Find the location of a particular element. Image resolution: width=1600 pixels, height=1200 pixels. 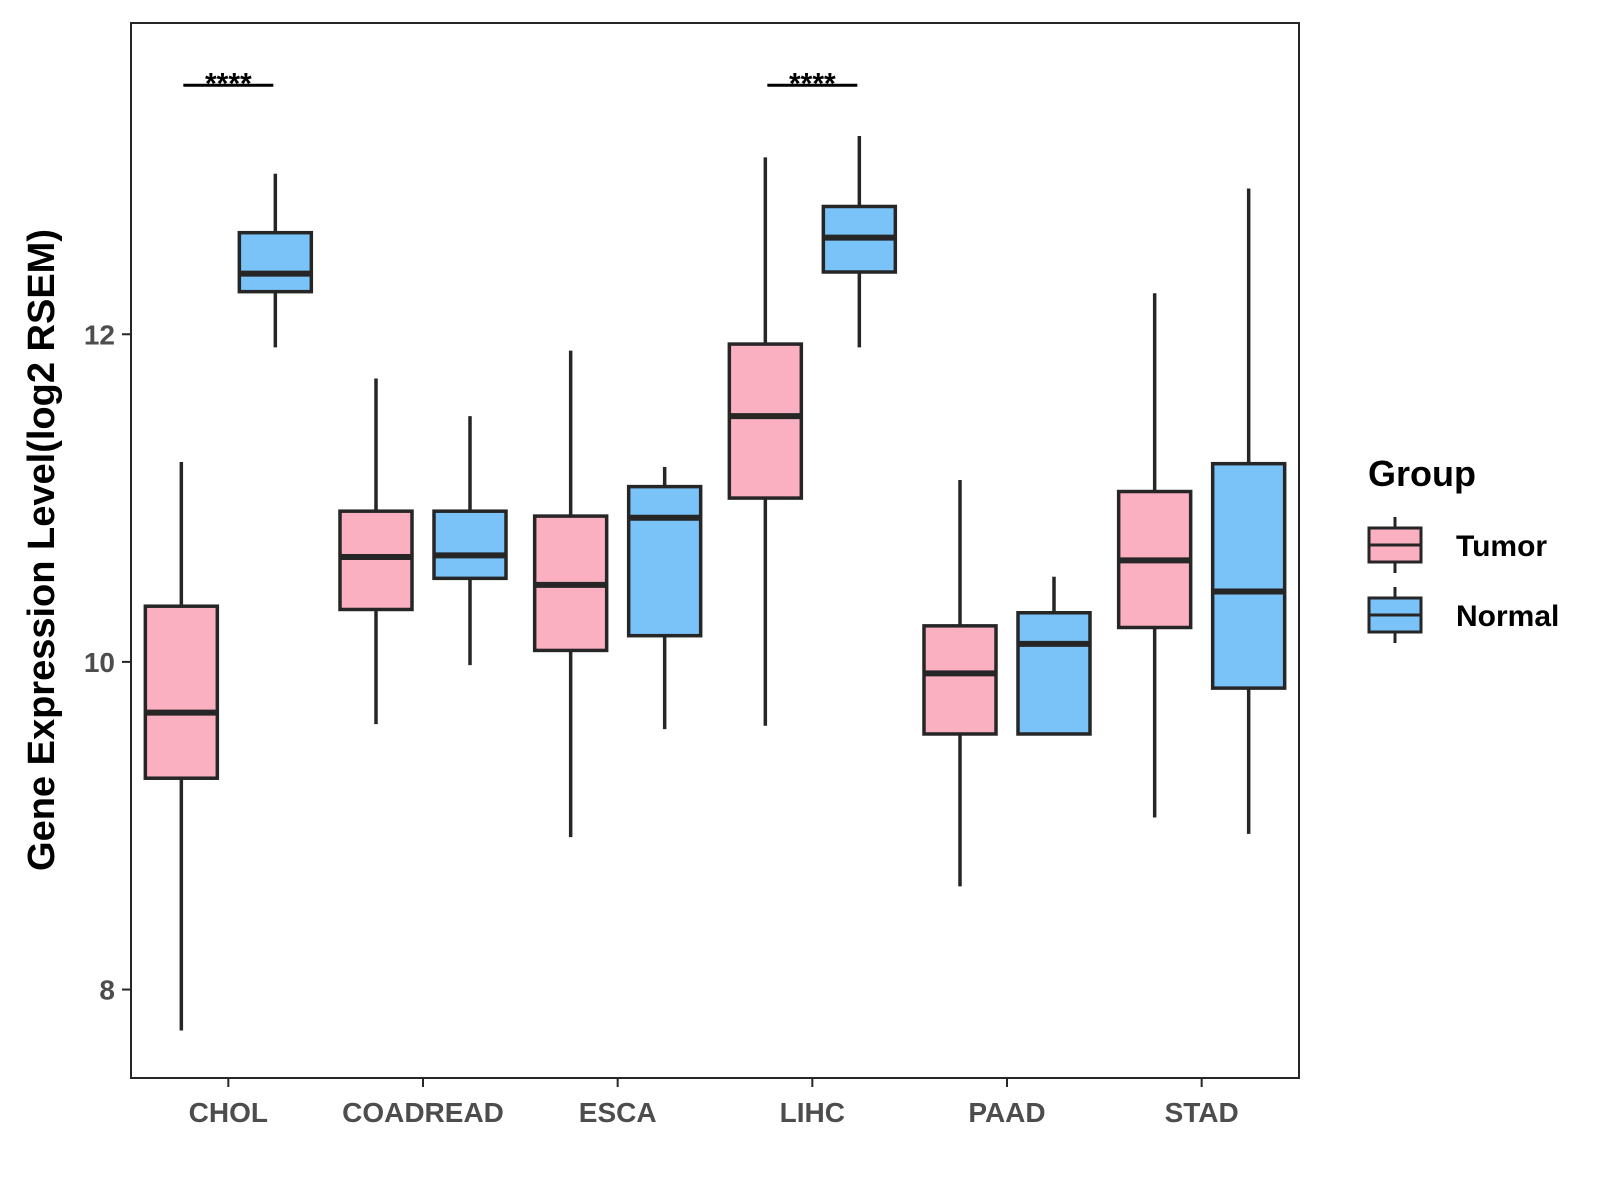

box-normal-paad is located at coordinates (1054, 656).